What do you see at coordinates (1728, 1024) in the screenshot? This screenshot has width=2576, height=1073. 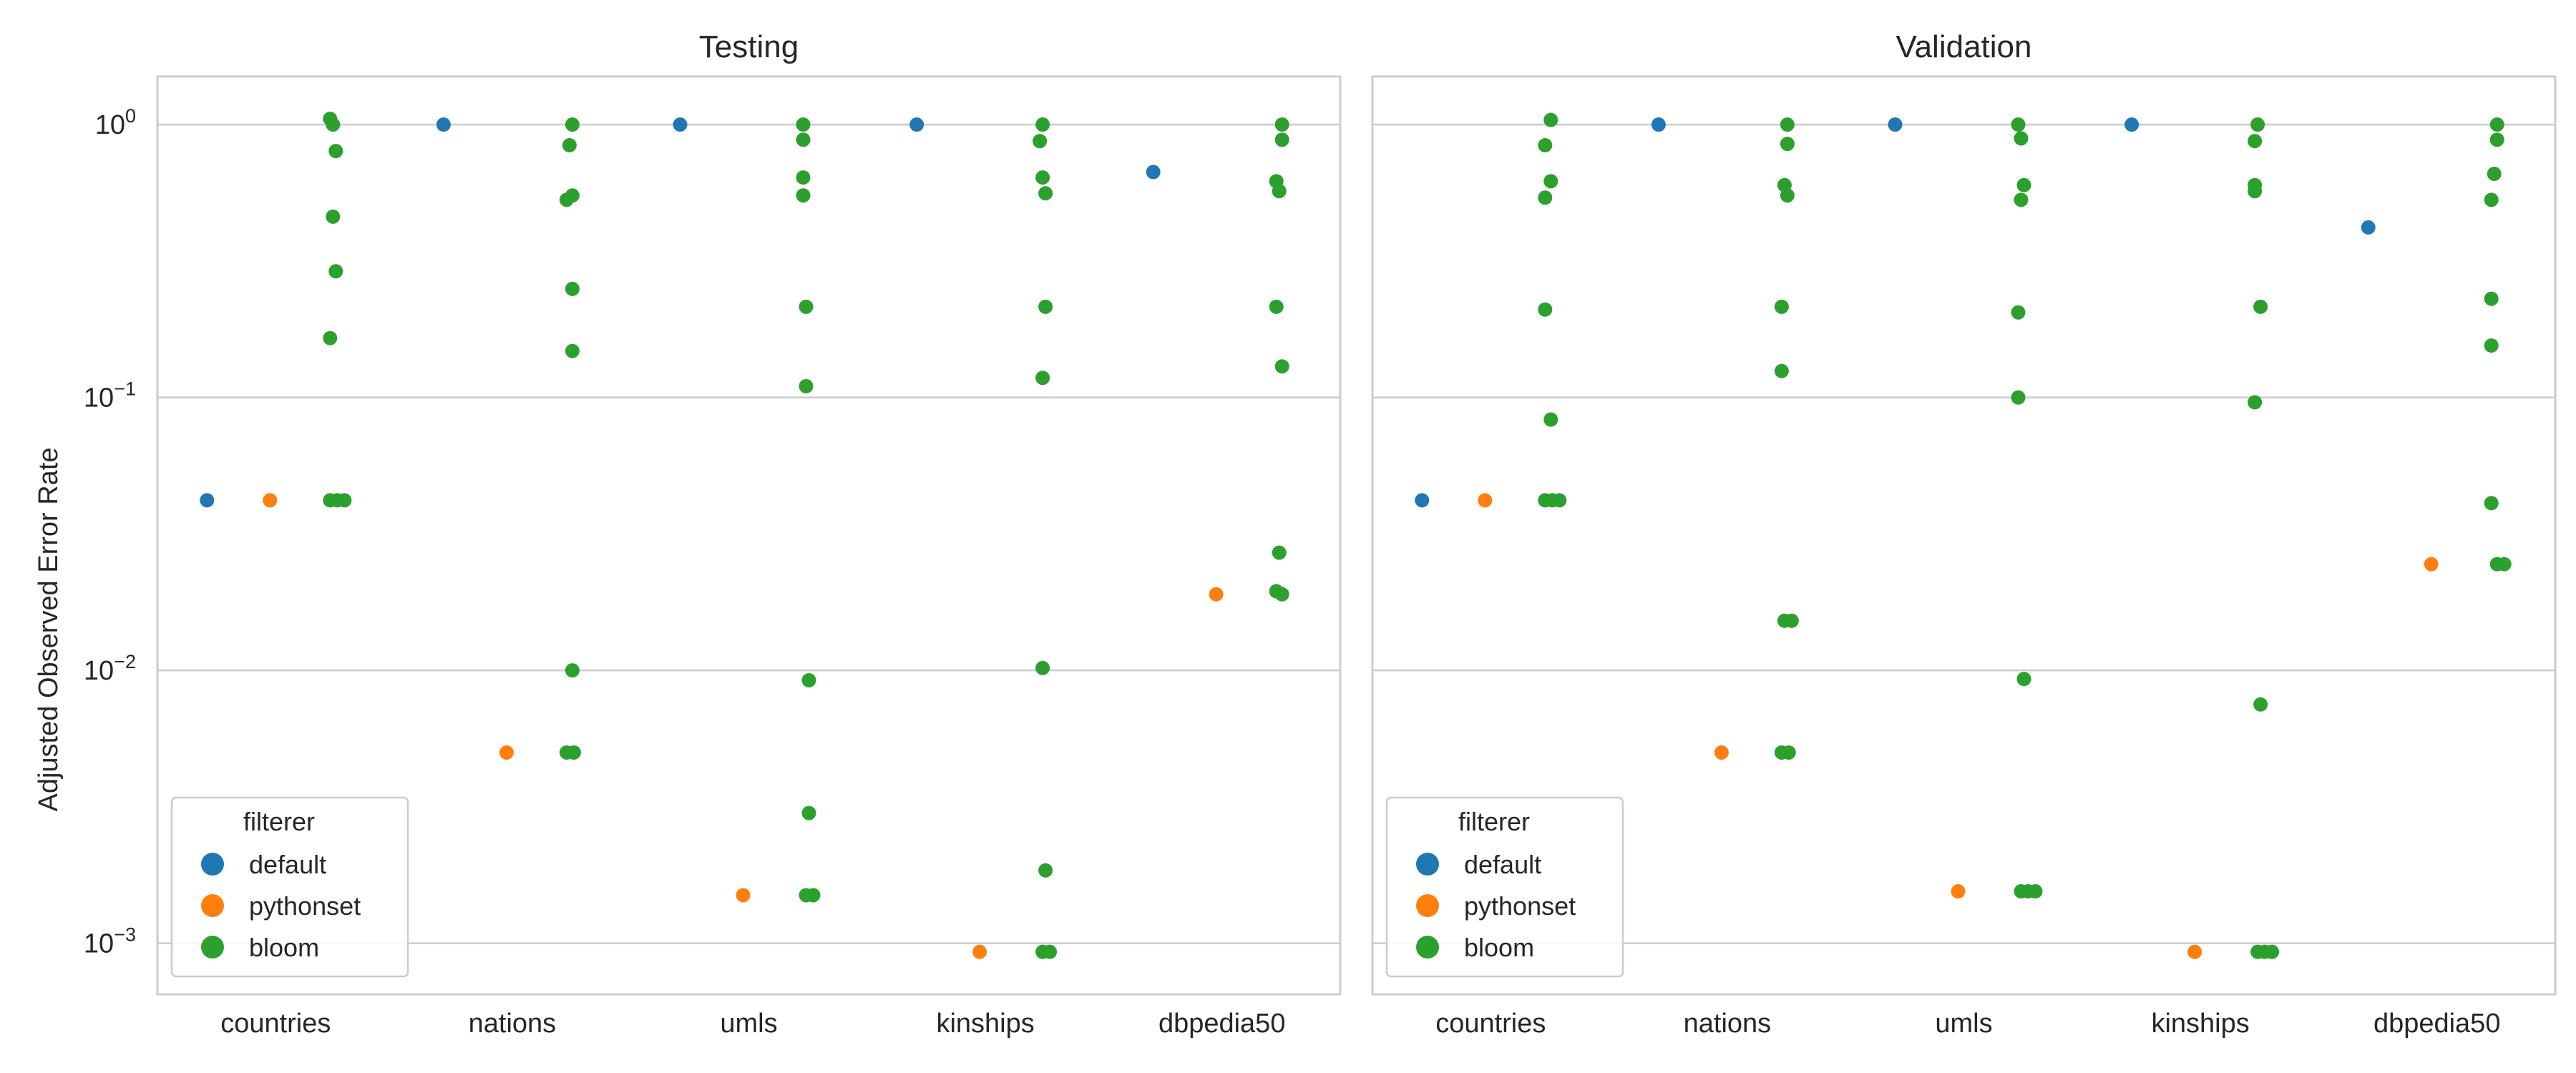 I see `x-tick-label: nations` at bounding box center [1728, 1024].